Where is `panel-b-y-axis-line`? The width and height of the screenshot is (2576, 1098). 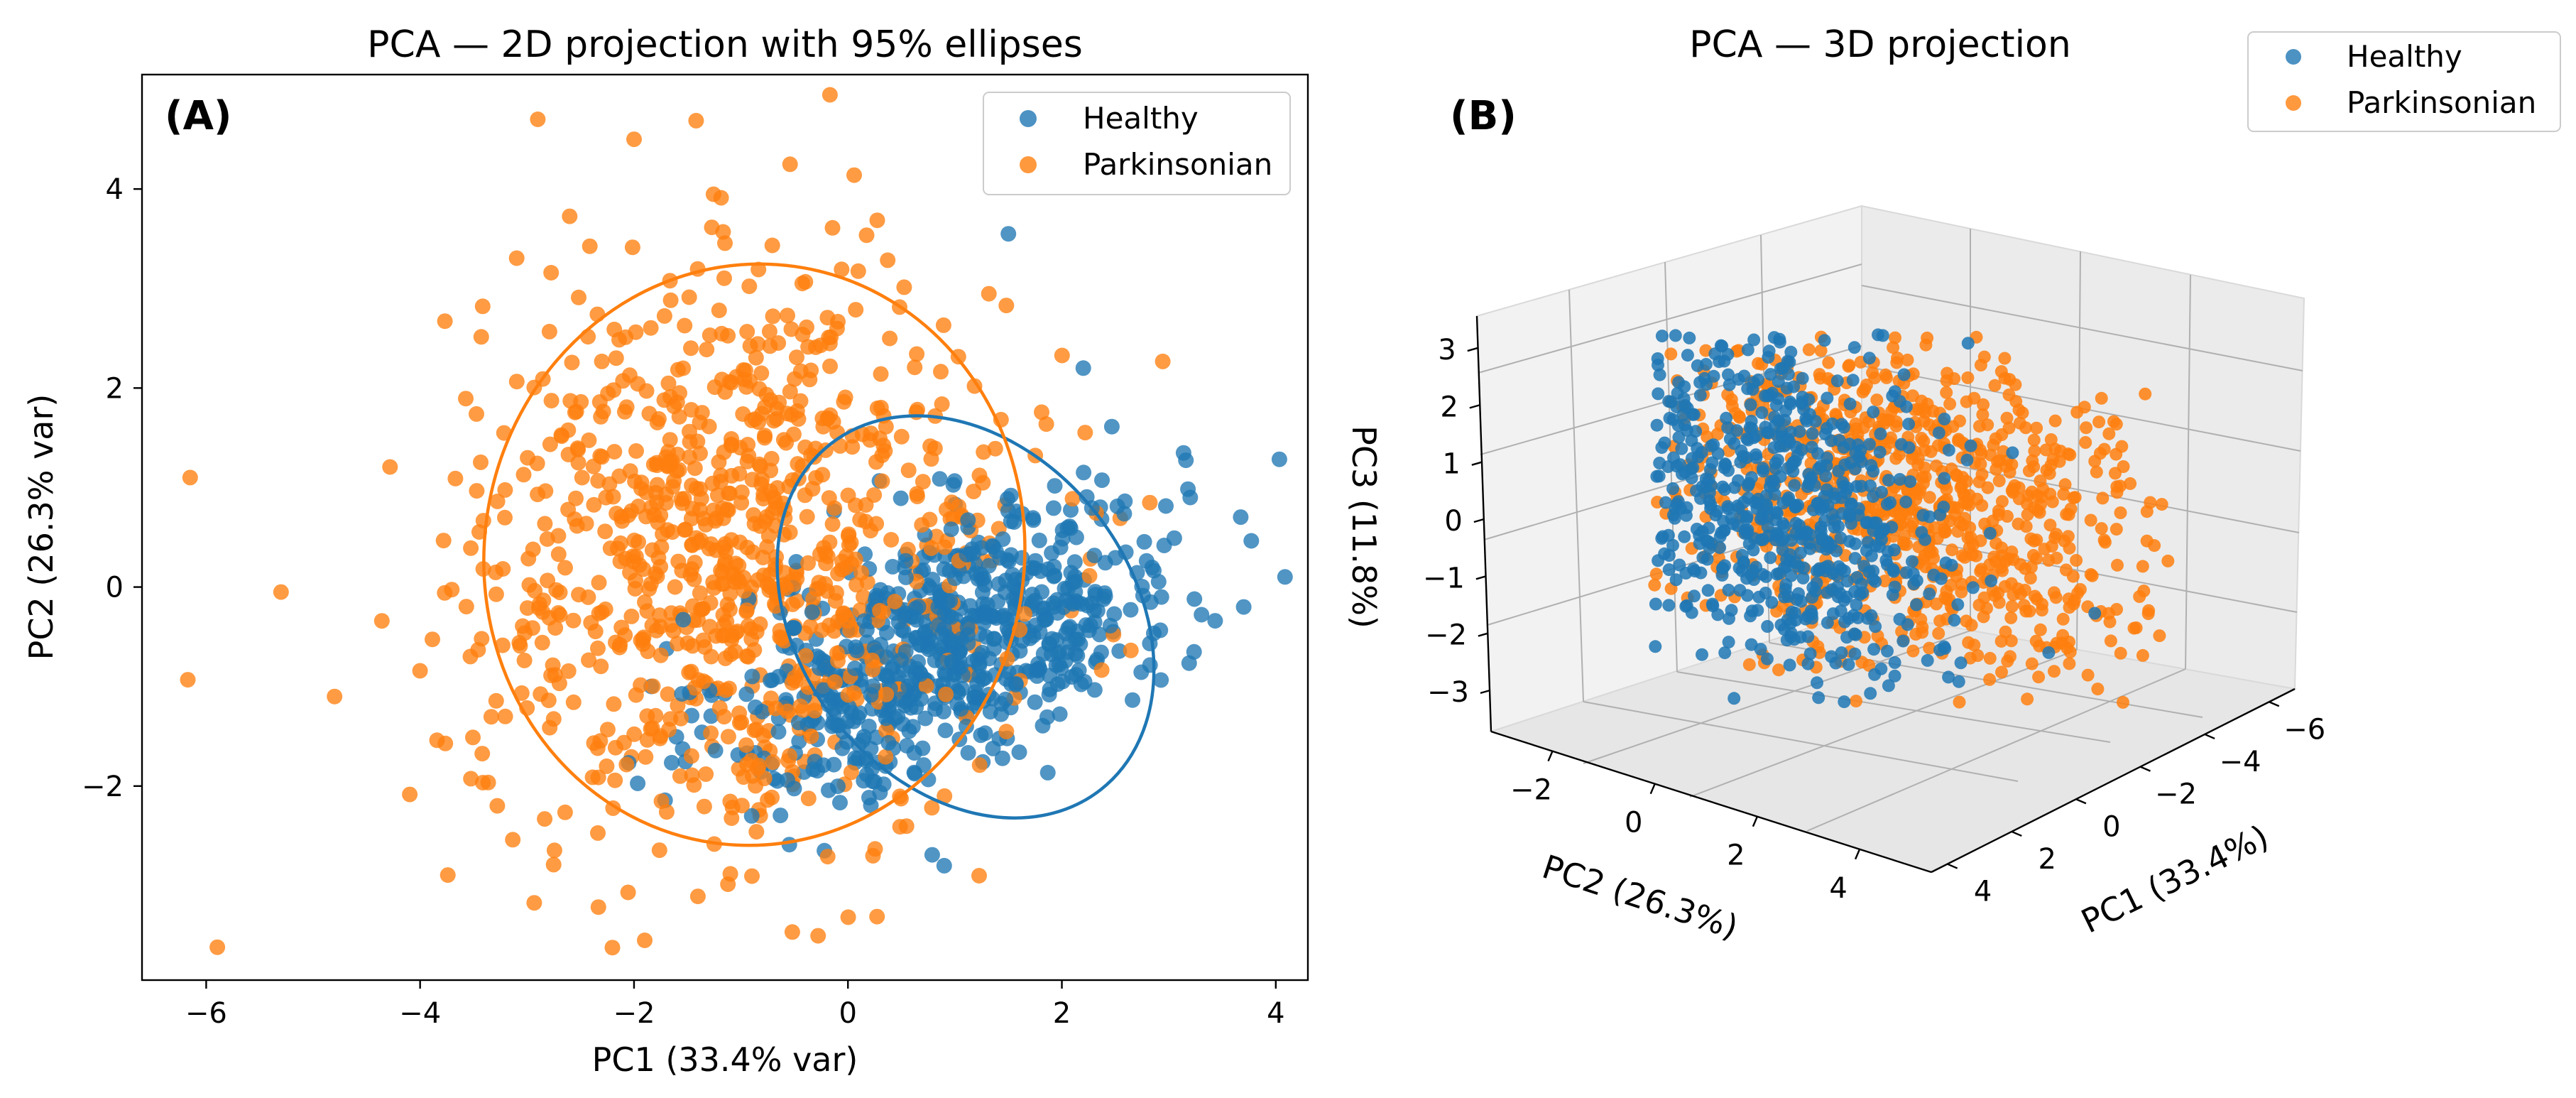
panel-b-y-axis-line is located at coordinates (1711, 802).